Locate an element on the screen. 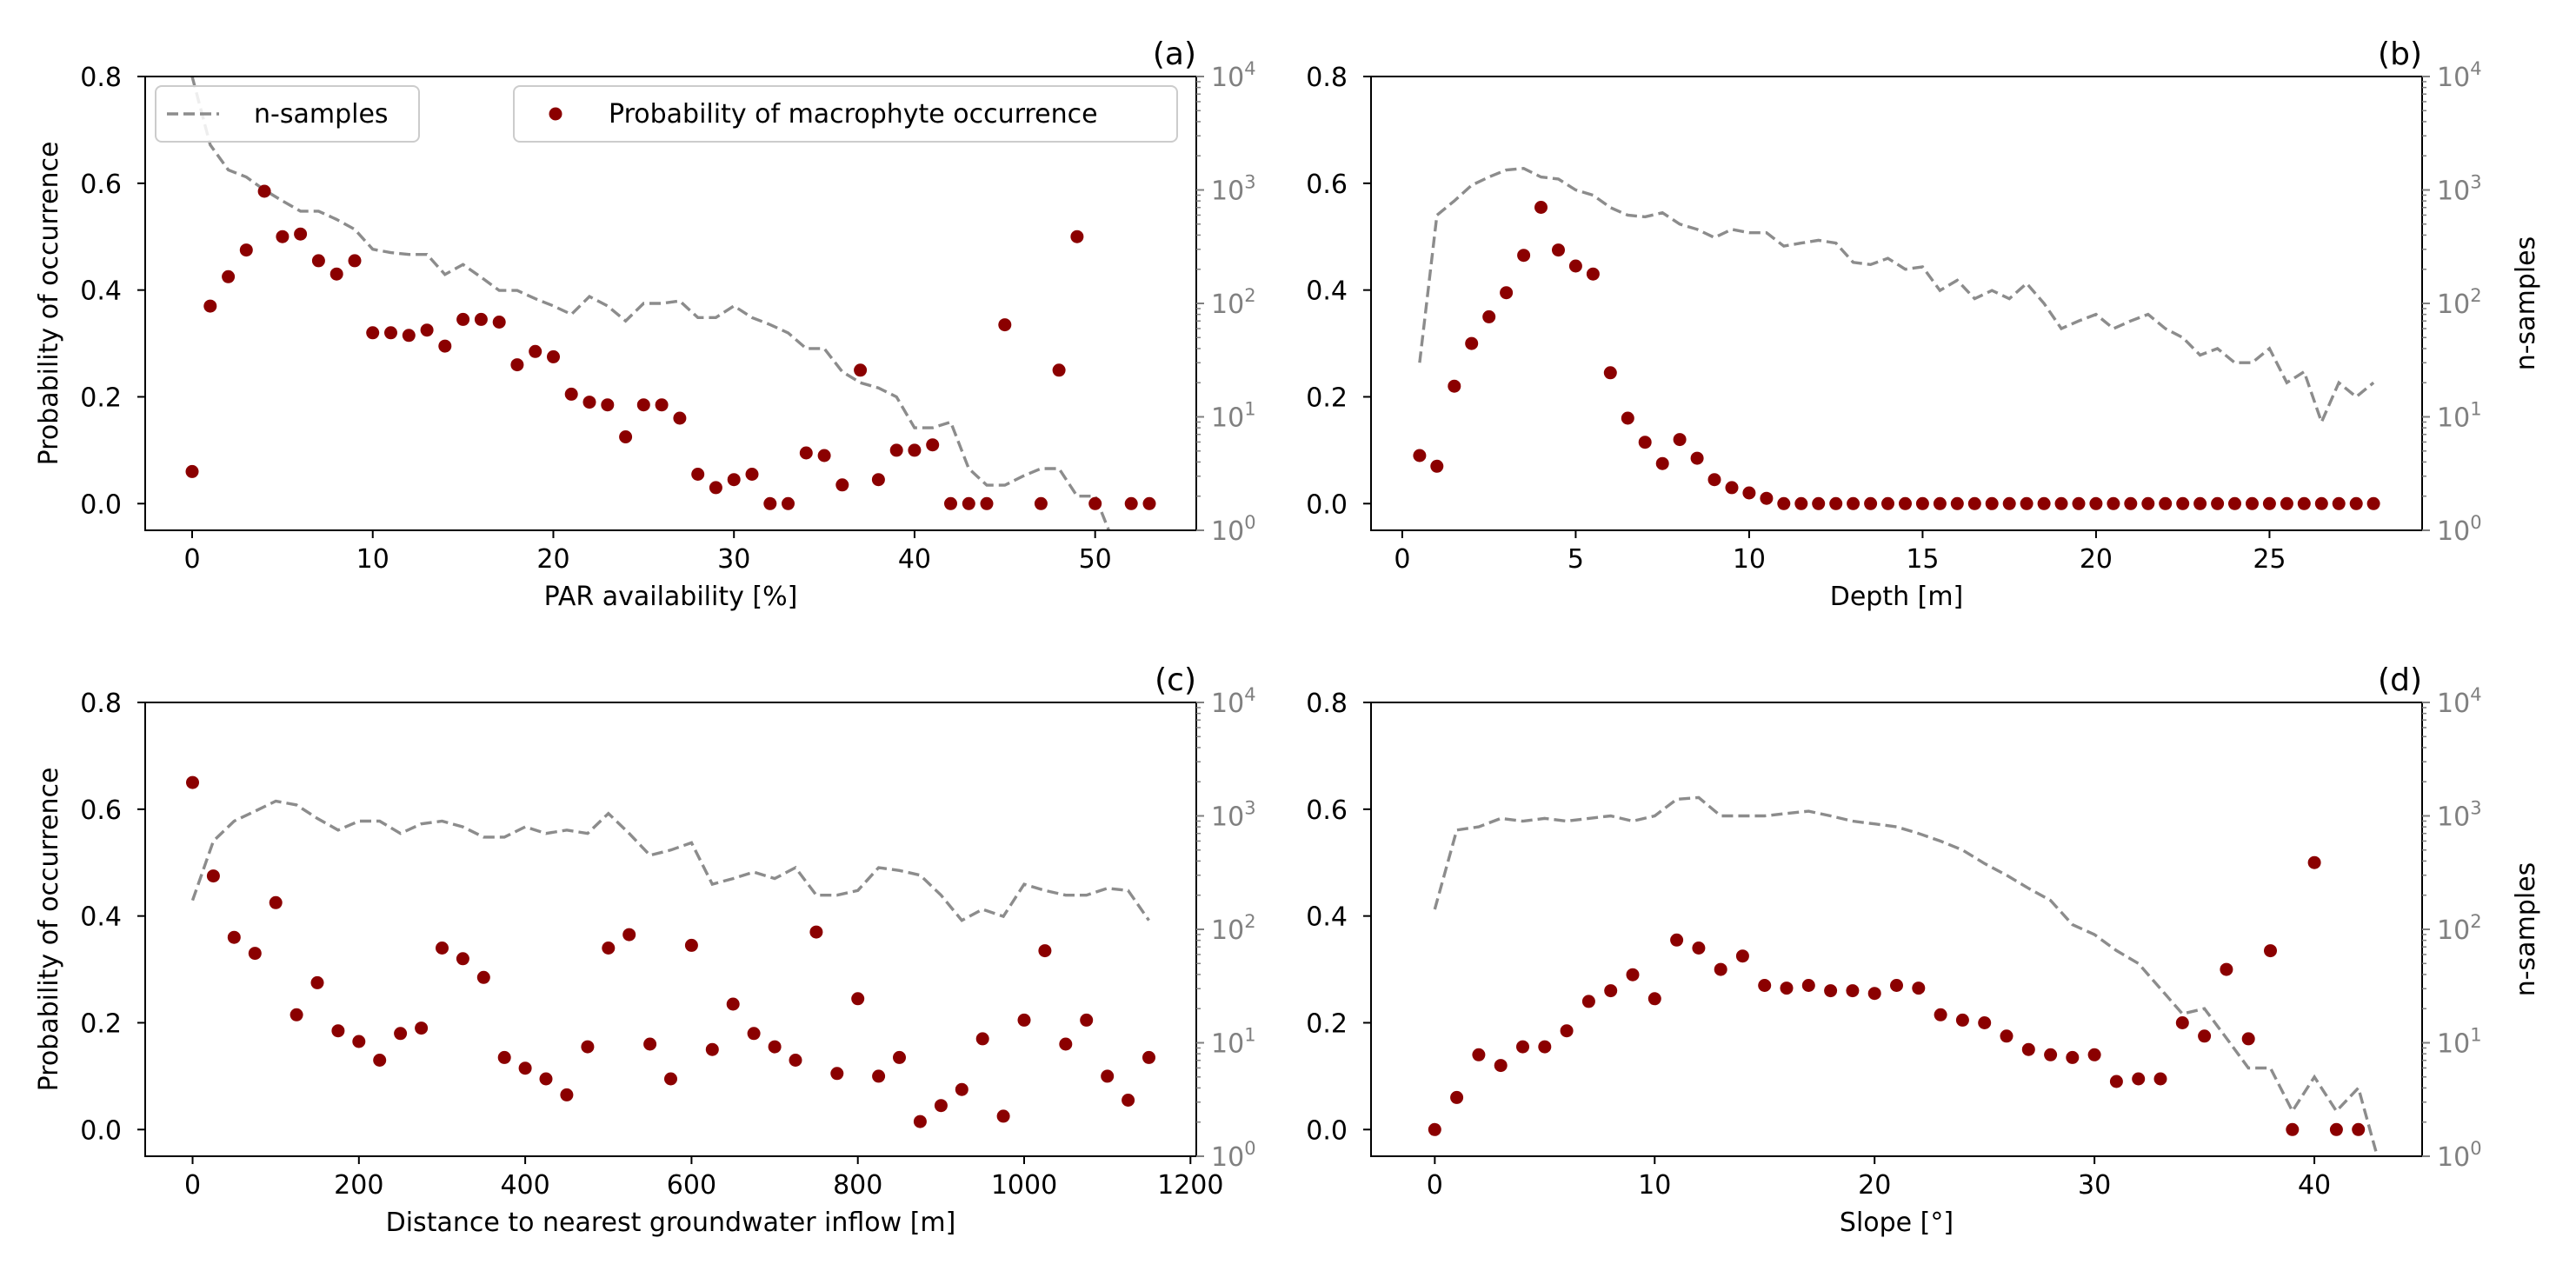 The image size is (2576, 1271). y-tick-label: 0.6 is located at coordinates (101, 185).